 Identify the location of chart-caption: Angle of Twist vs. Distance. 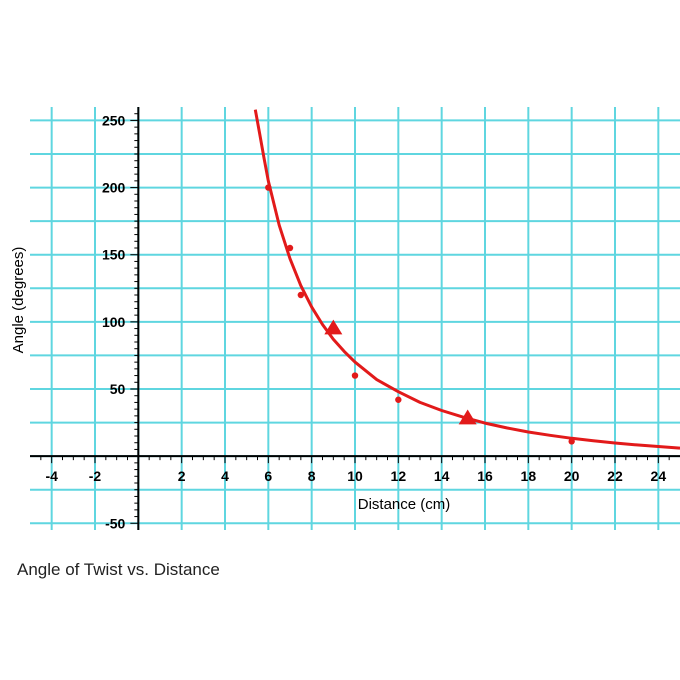
(118, 569).